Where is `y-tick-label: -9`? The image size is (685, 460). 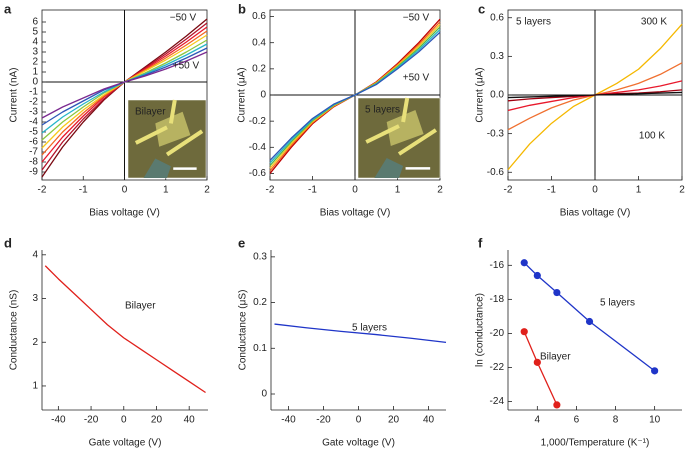
y-tick-label: -9 is located at coordinates (33, 172).